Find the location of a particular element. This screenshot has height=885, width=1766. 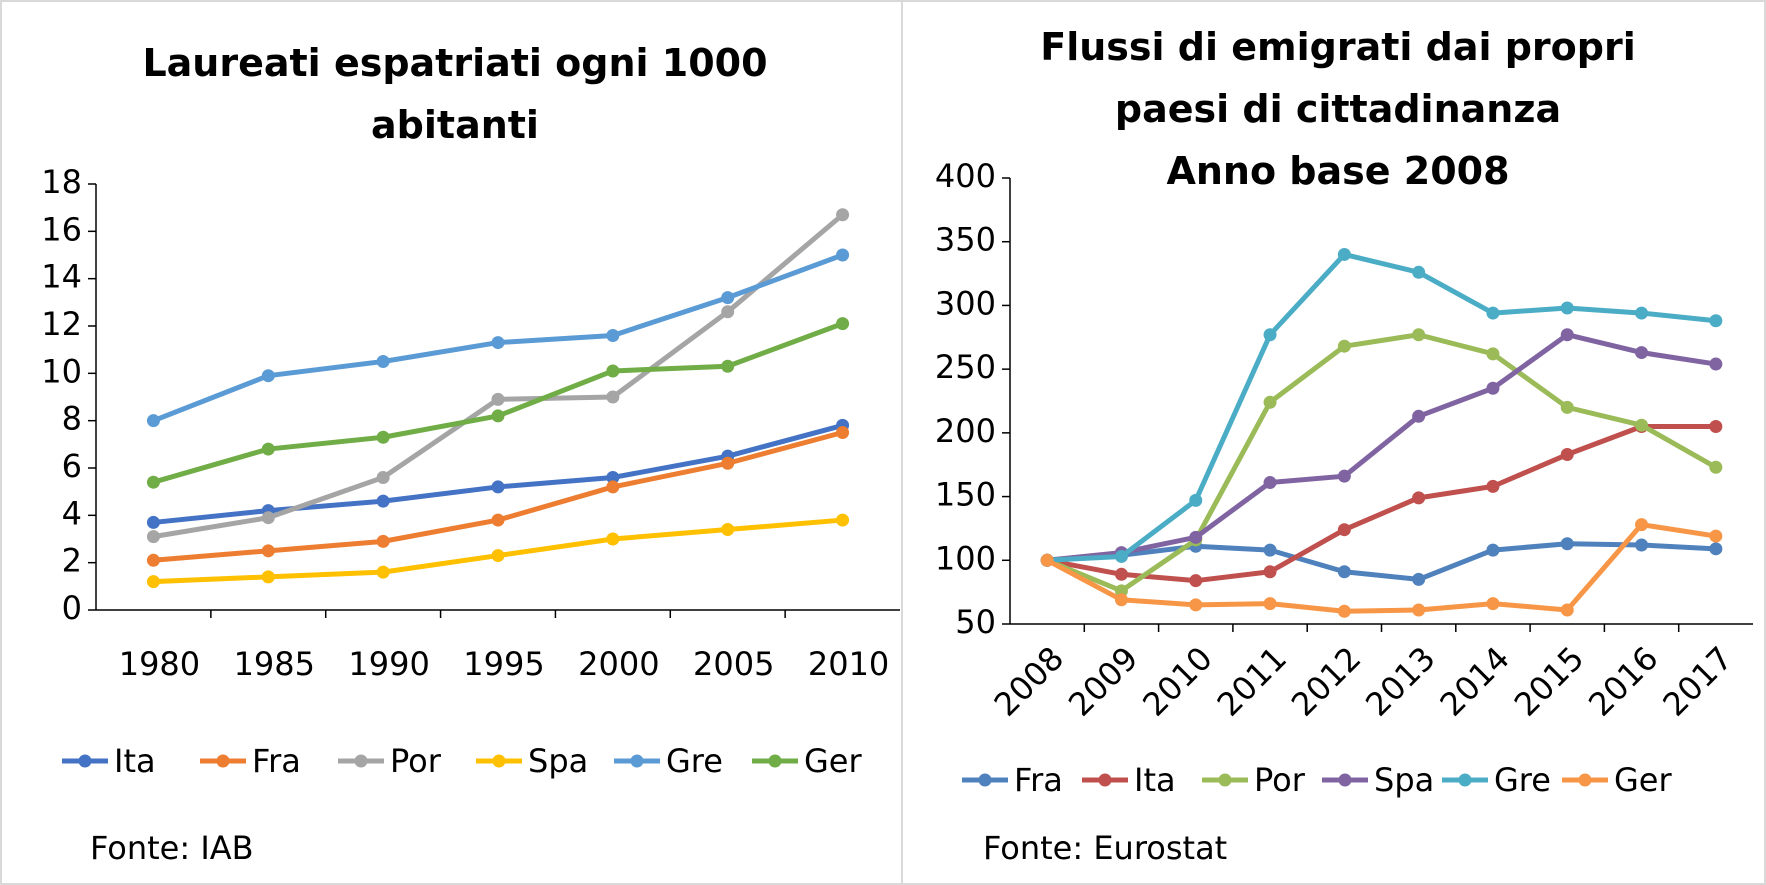

y-tick-label: 12 is located at coordinates (61, 324).